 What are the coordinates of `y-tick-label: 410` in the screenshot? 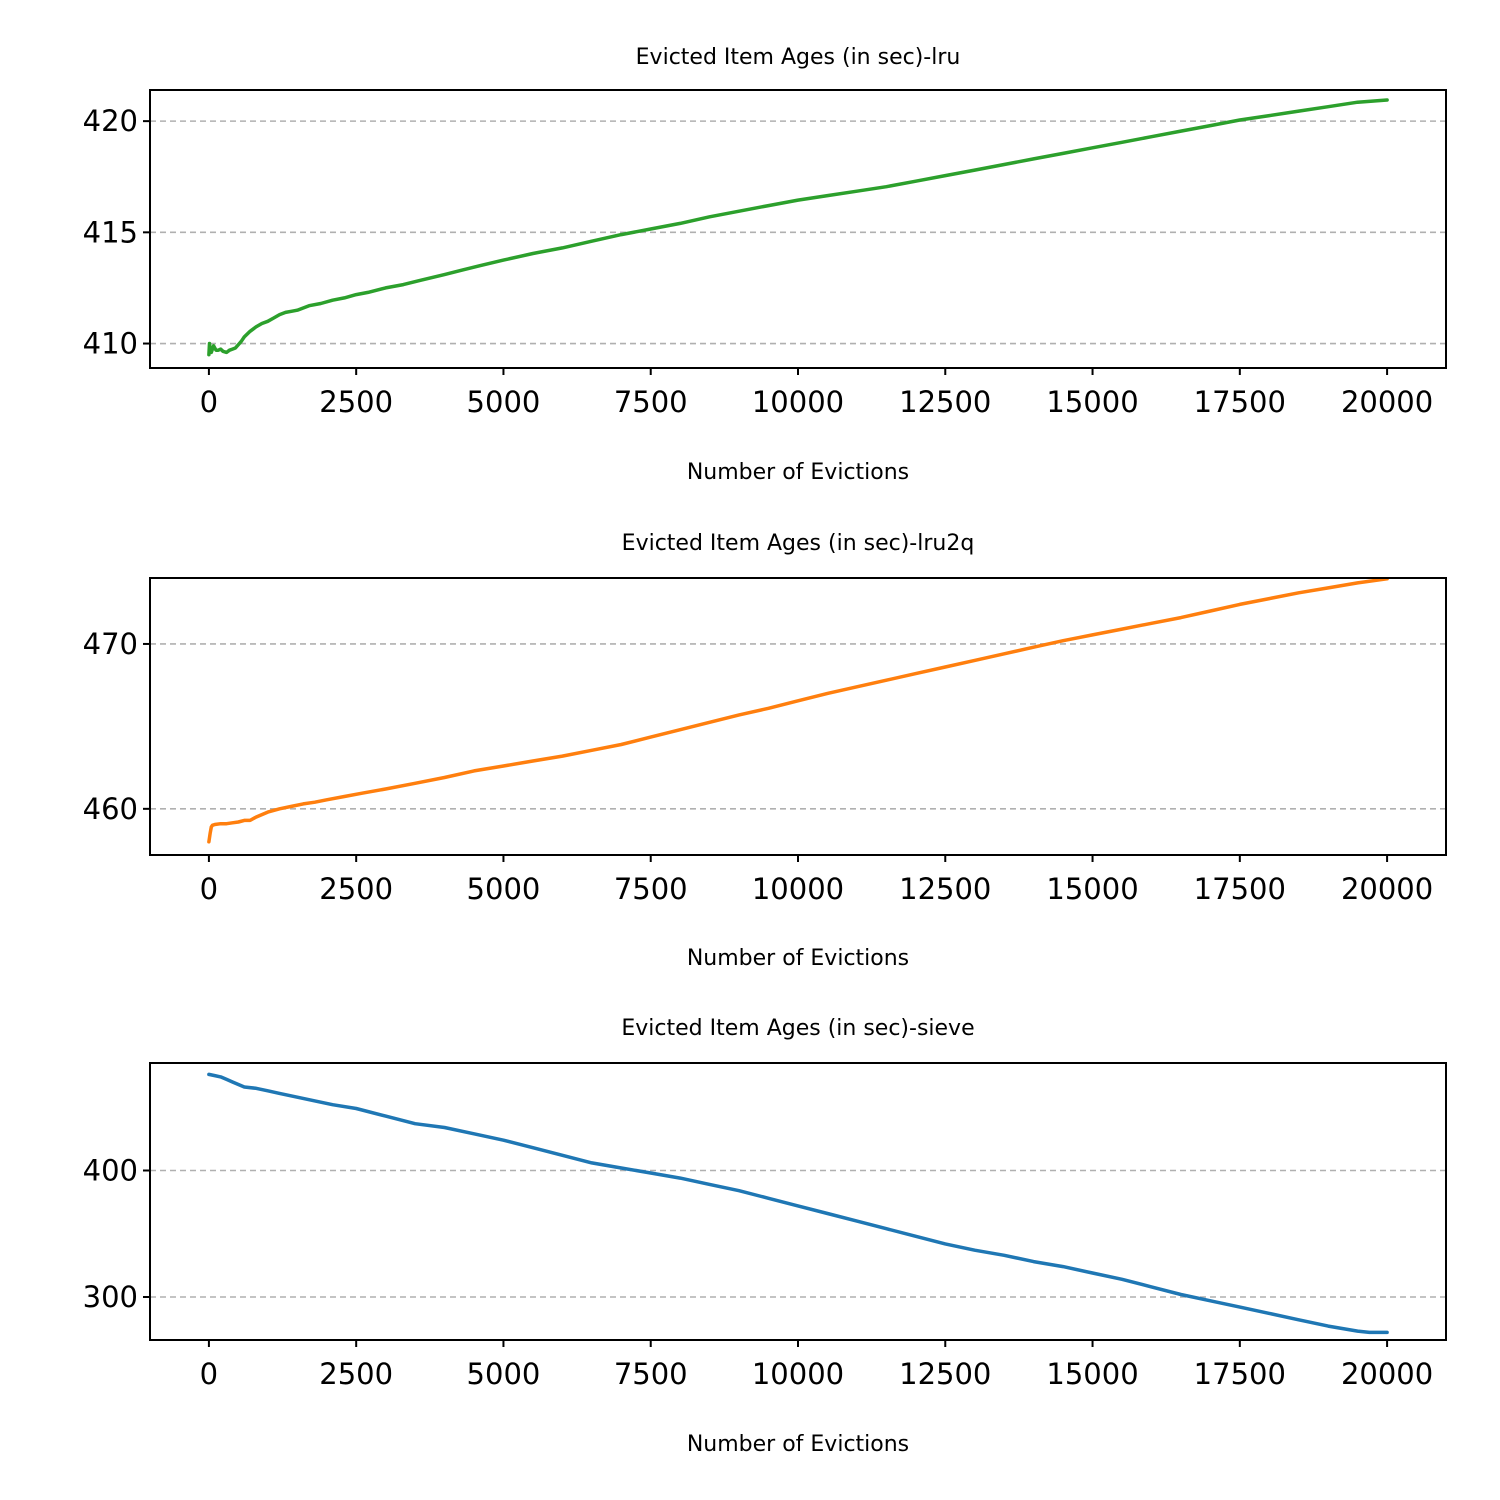 It's located at (110, 344).